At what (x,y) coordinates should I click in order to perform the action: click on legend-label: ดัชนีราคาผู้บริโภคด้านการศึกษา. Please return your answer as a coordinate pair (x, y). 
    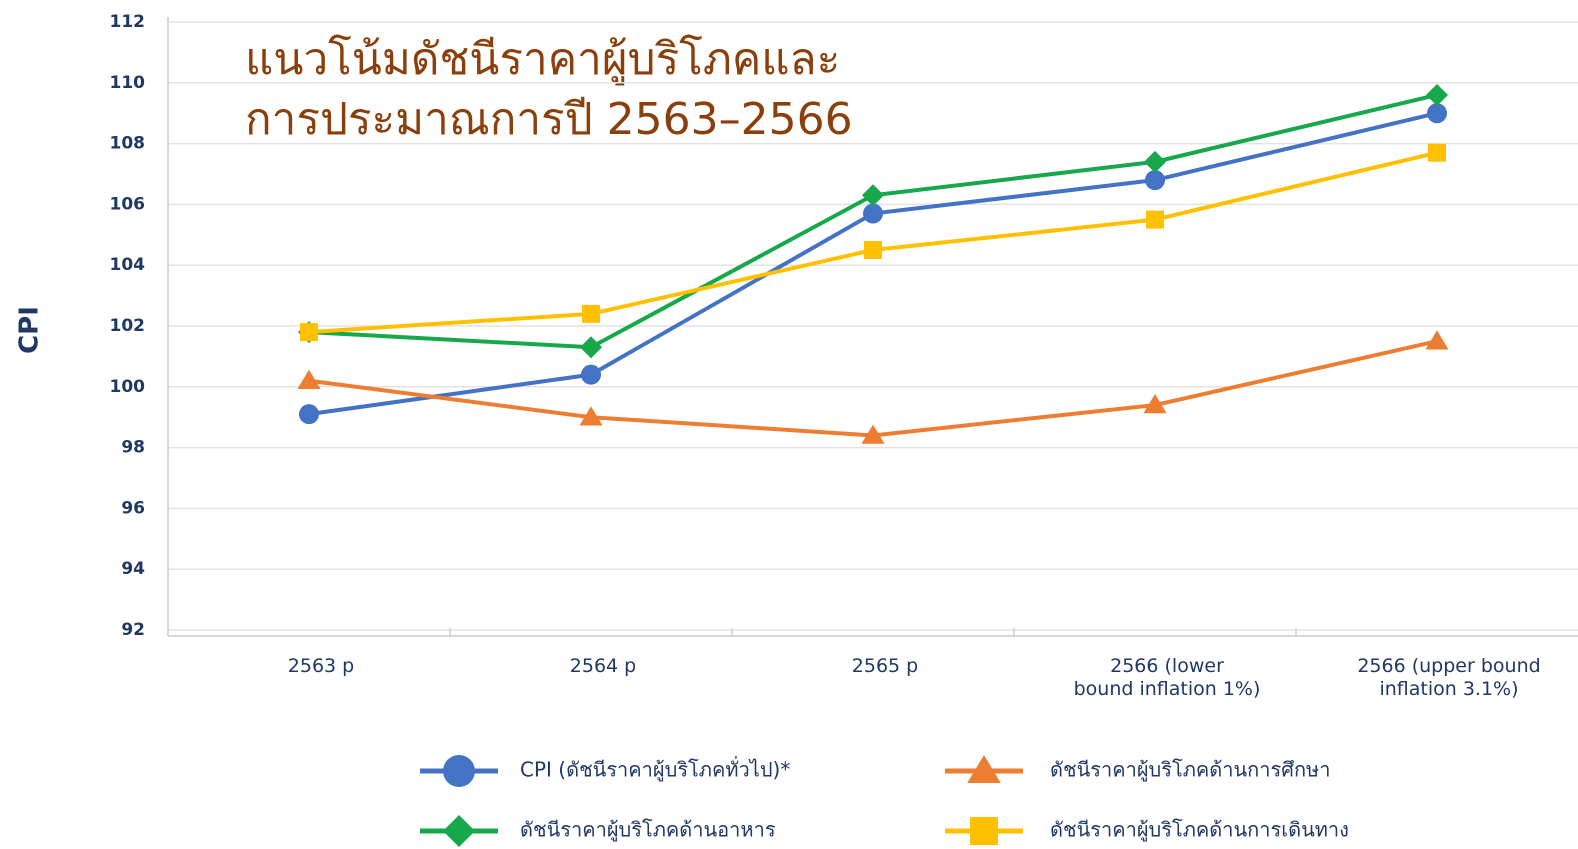
    Looking at the image, I should click on (1190, 770).